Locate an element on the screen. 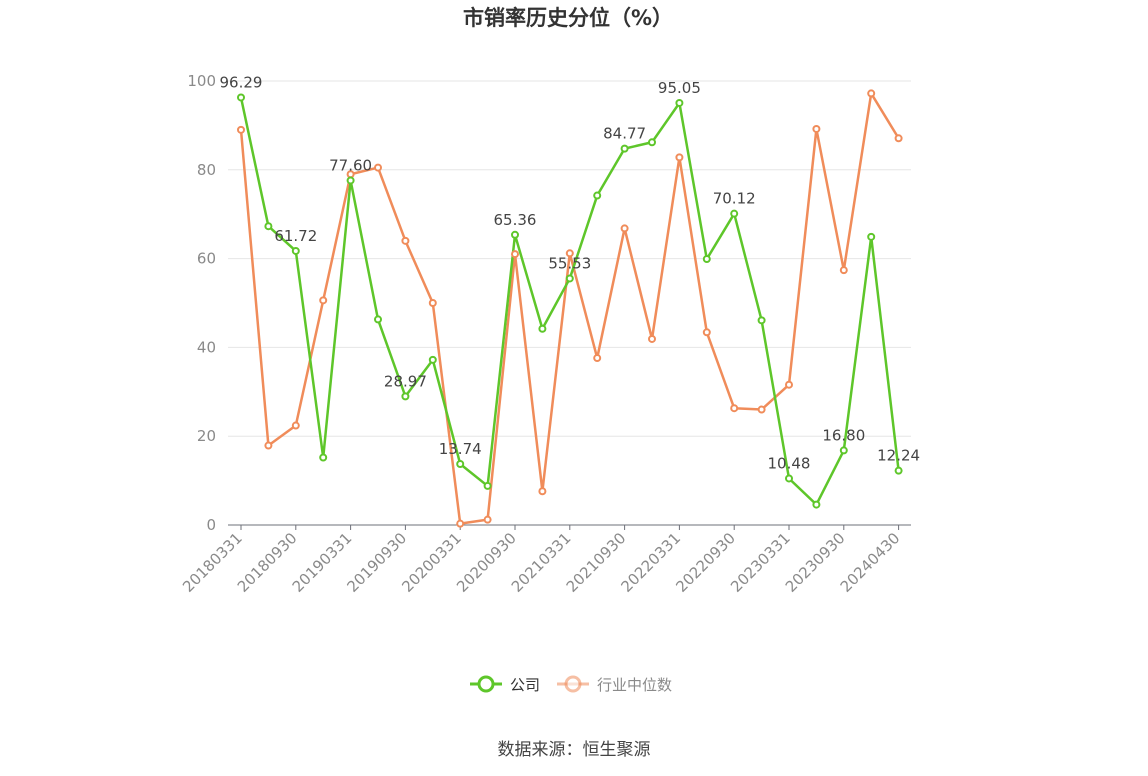  data-label: 16.80 is located at coordinates (843, 435).